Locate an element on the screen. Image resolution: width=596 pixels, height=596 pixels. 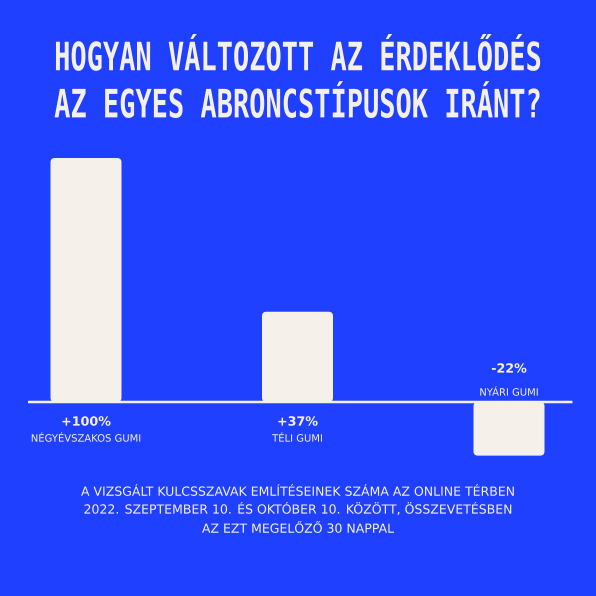
data-label: +100% is located at coordinates (86, 421).